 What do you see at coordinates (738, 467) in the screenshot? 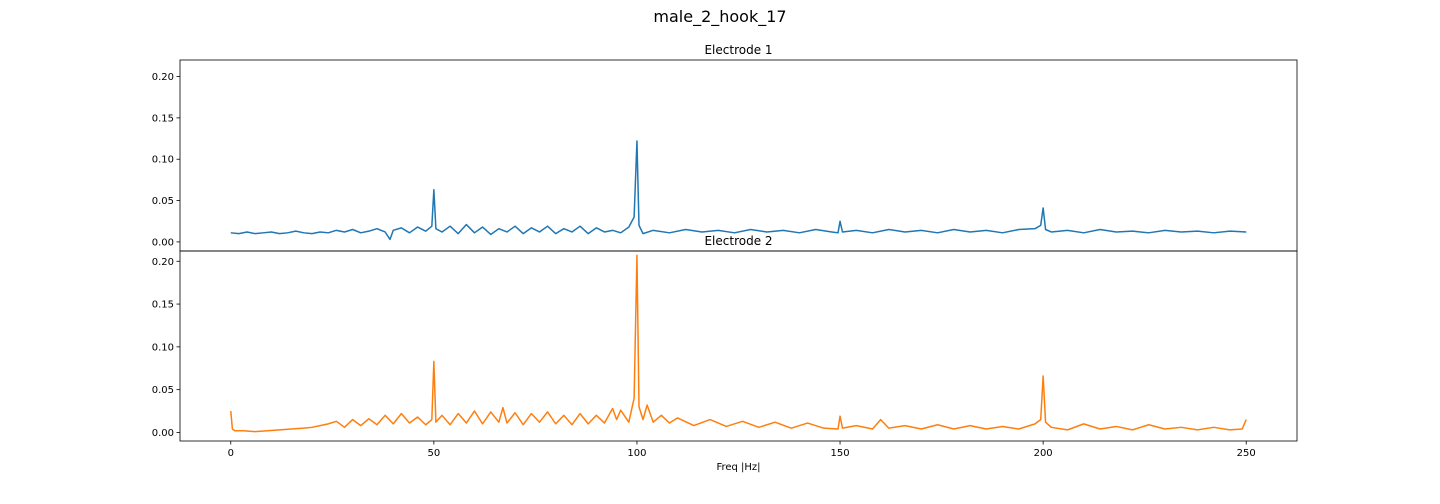
I see `x-axis-label: Freq |Hz|` at bounding box center [738, 467].